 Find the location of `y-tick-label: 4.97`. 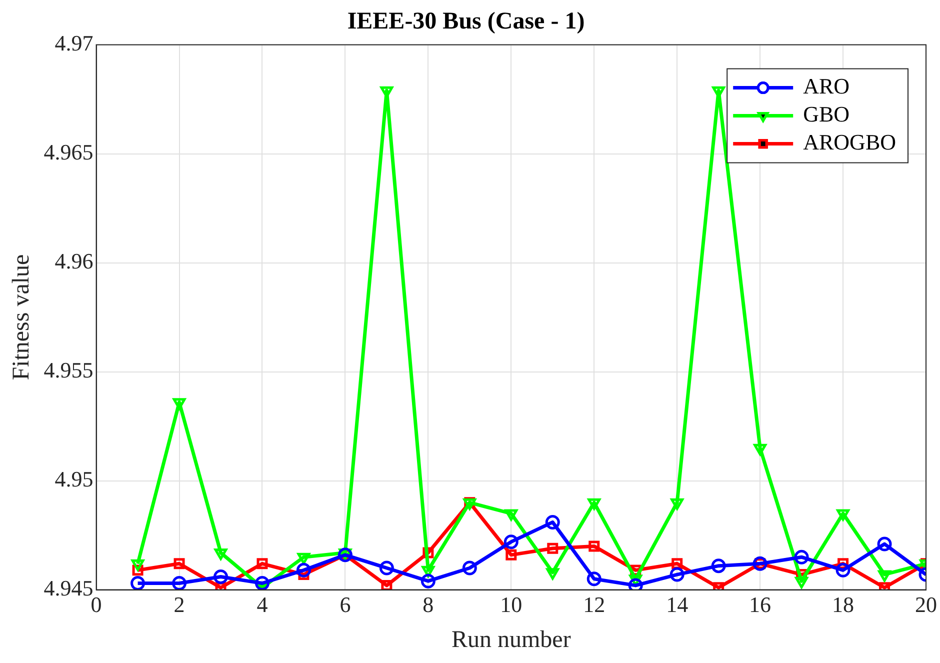

y-tick-label: 4.97 is located at coordinates (74, 43).